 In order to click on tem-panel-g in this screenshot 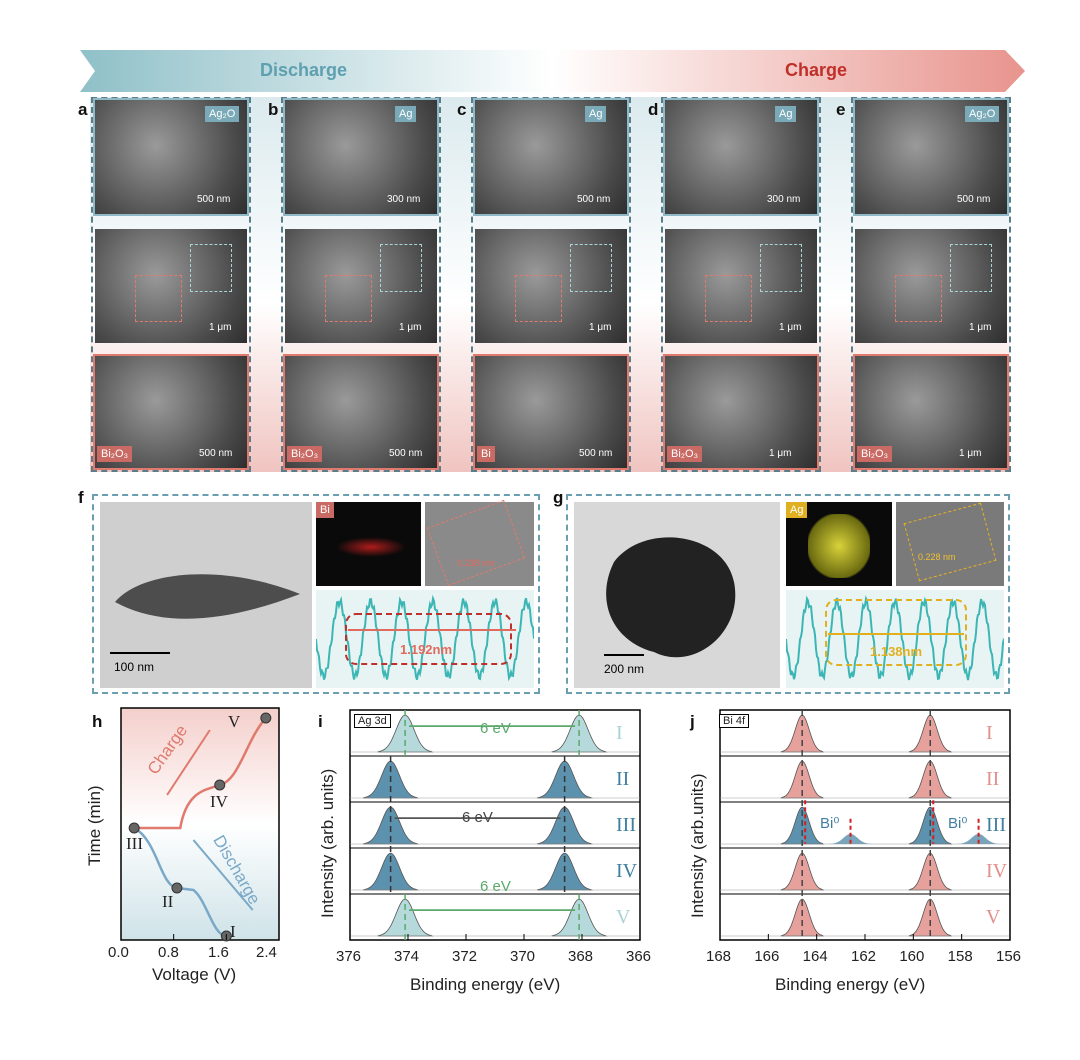, I will do `click(788, 594)`.